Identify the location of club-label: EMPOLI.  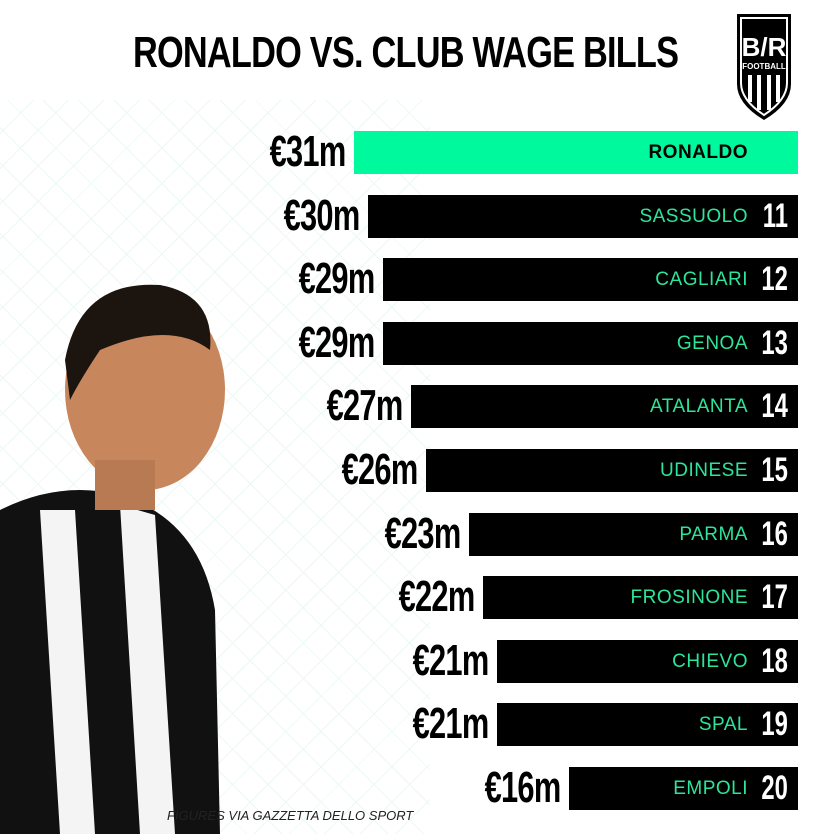
(710, 788).